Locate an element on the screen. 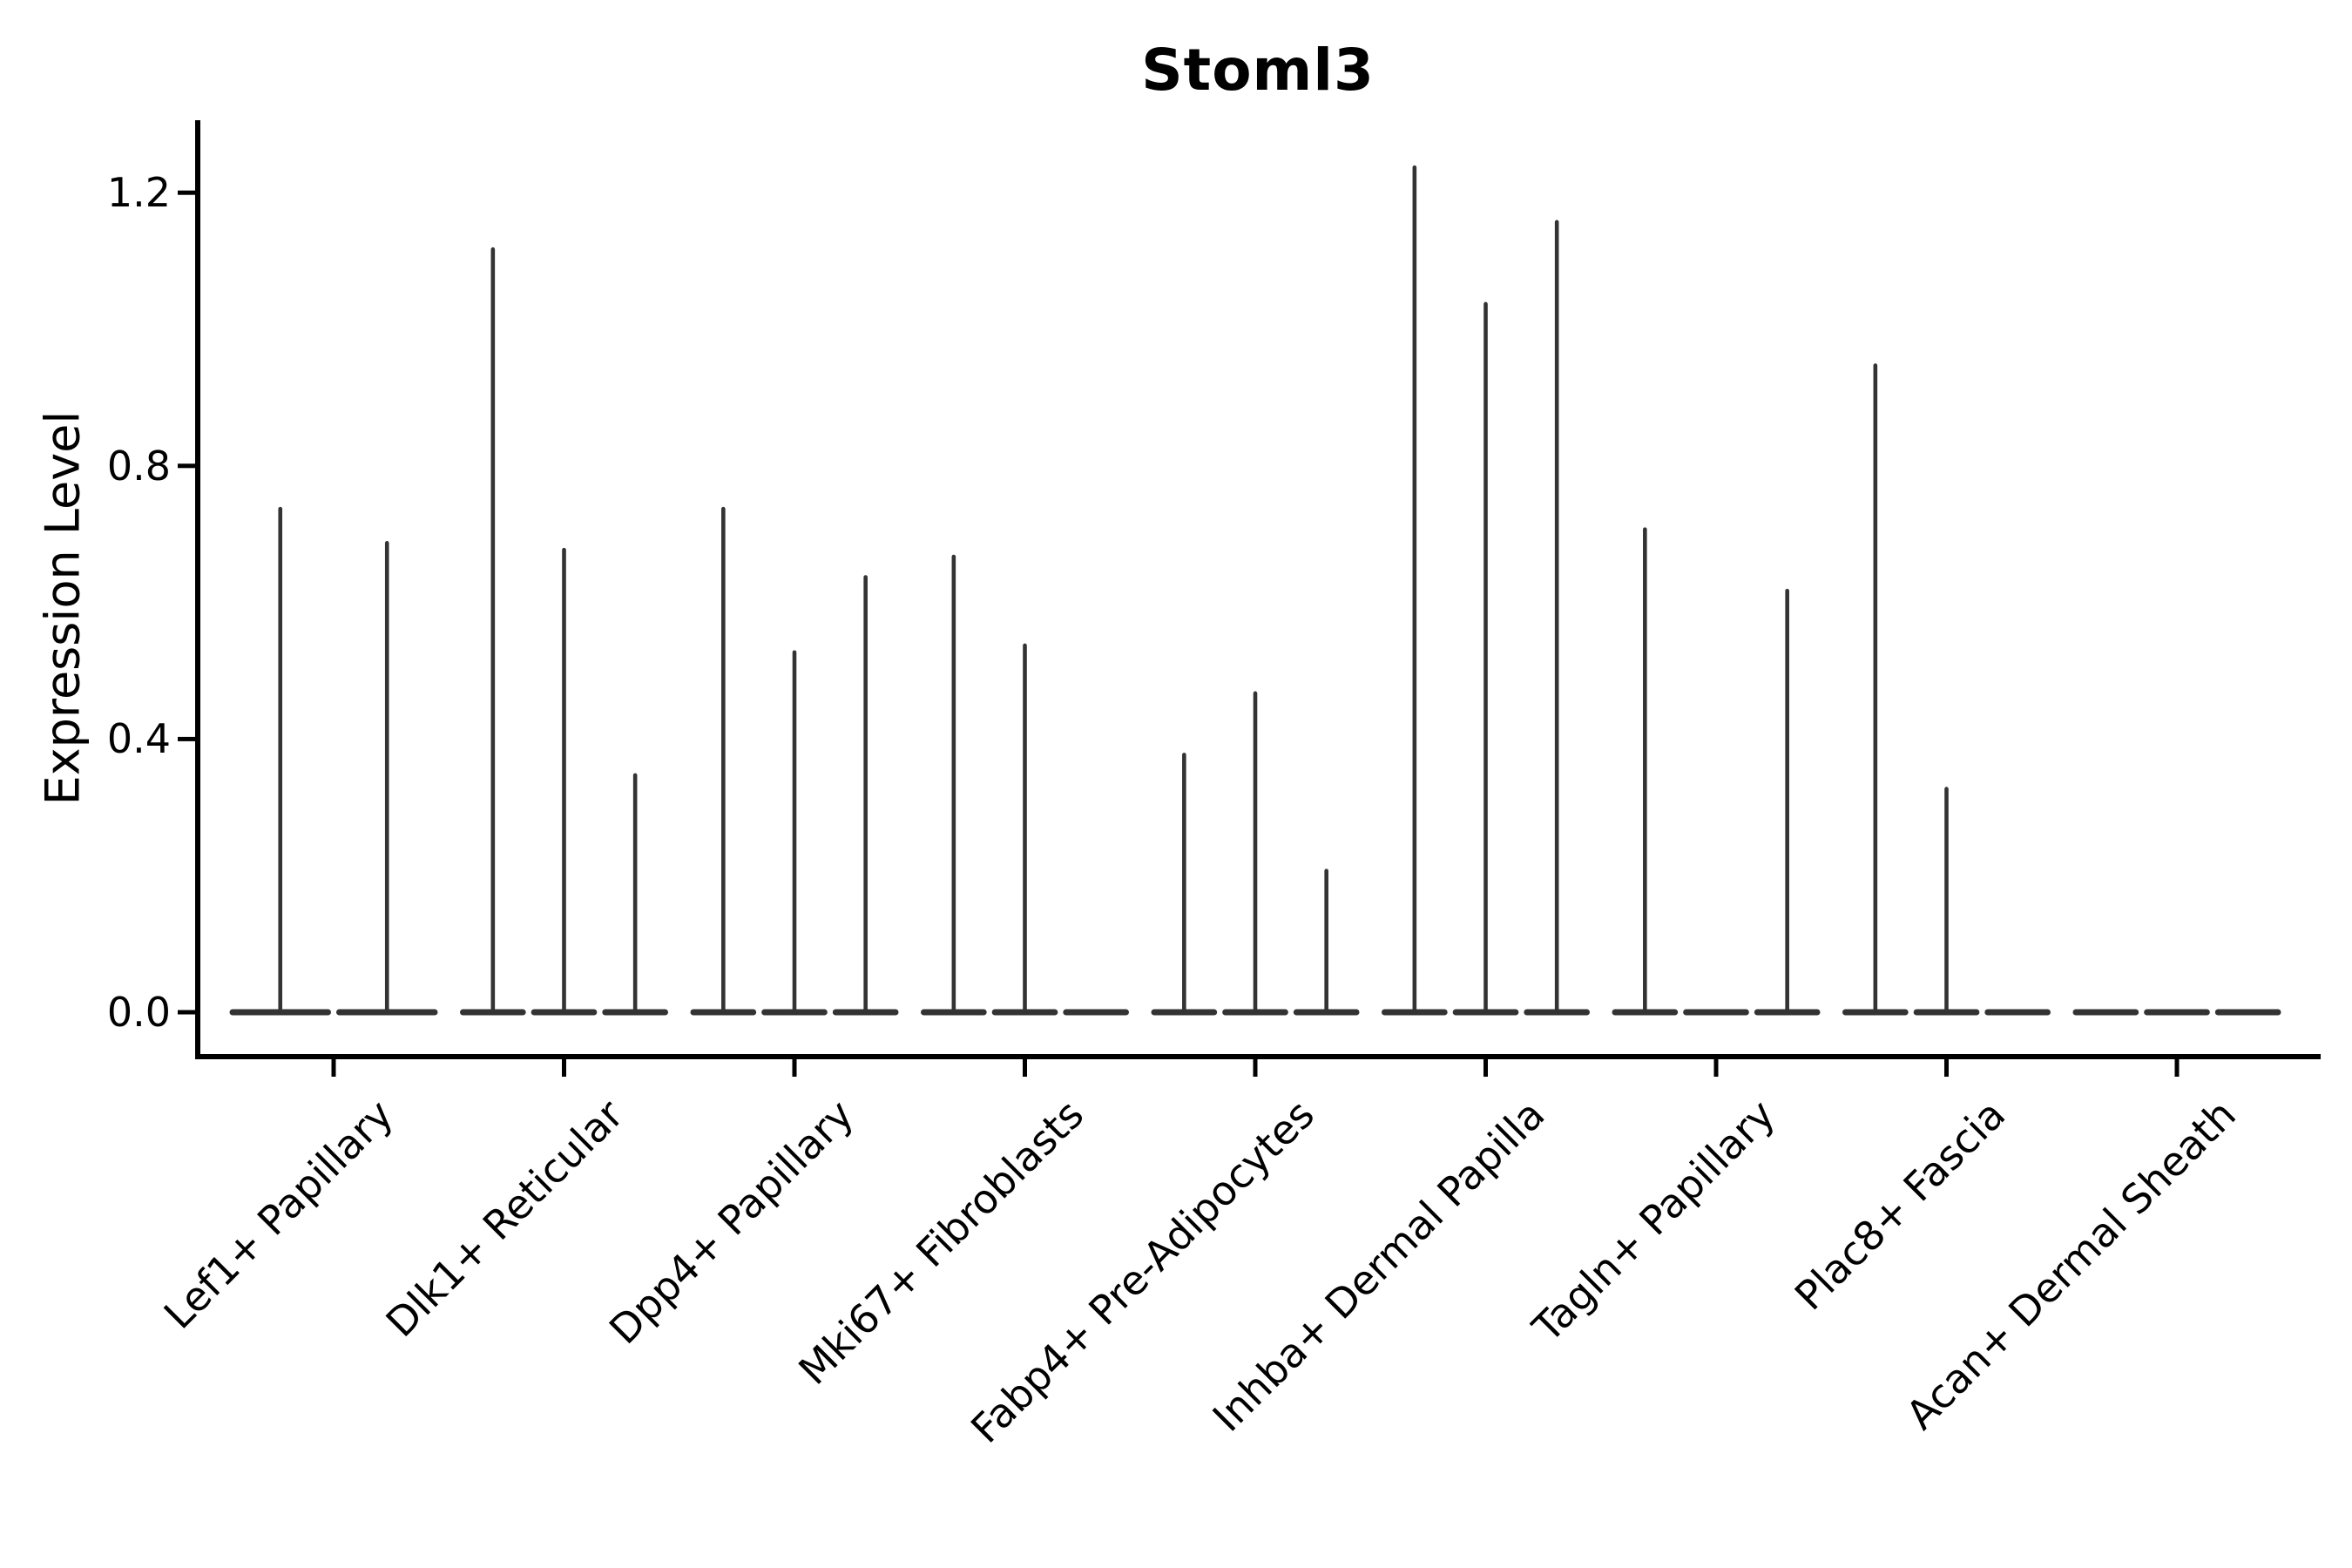 The height and width of the screenshot is (1568, 2352). y-tick-label: 1.2 is located at coordinates (138, 193).